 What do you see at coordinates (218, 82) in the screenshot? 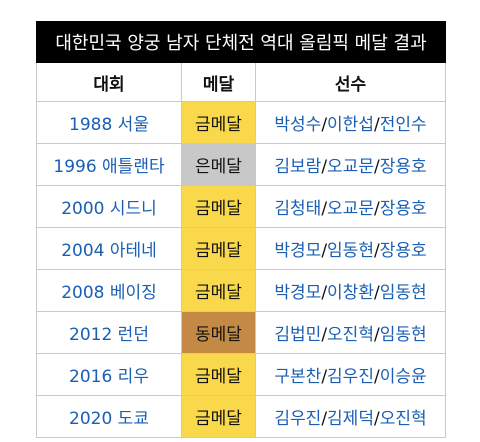
I see `header-medal: 메달` at bounding box center [218, 82].